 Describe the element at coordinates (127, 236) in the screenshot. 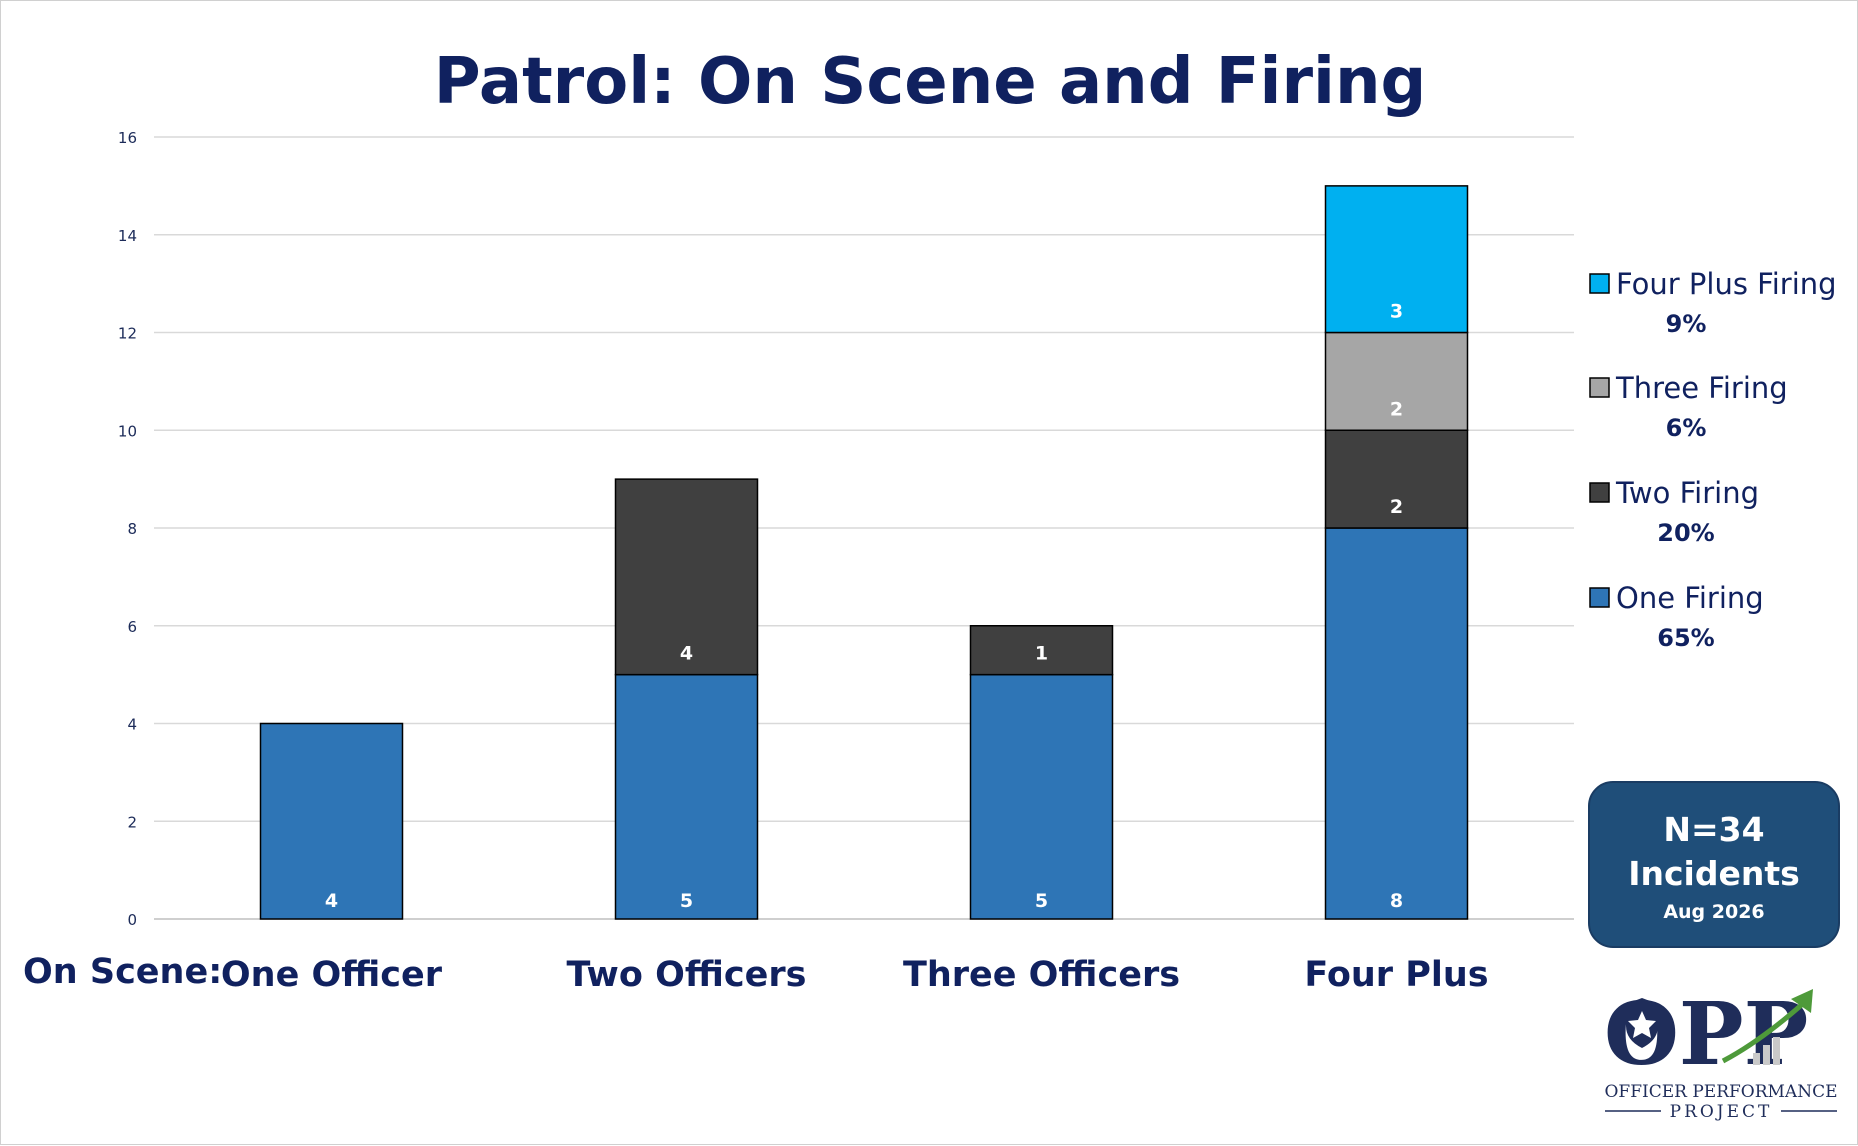

I see `y-tick-label: 14` at that location.